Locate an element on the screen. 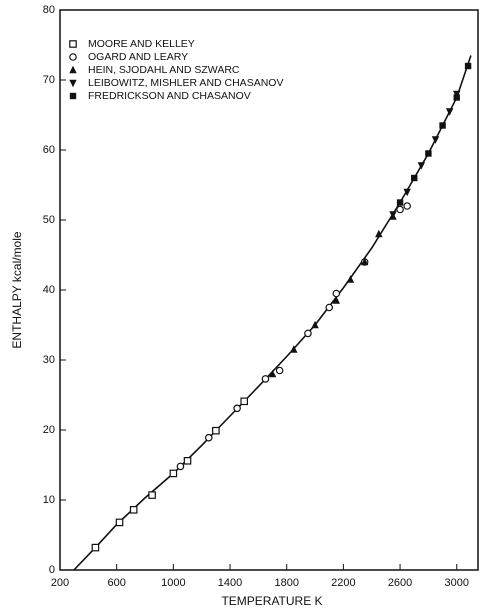 This screenshot has width=480, height=611. y-tick-label: 10 is located at coordinates (49, 500).